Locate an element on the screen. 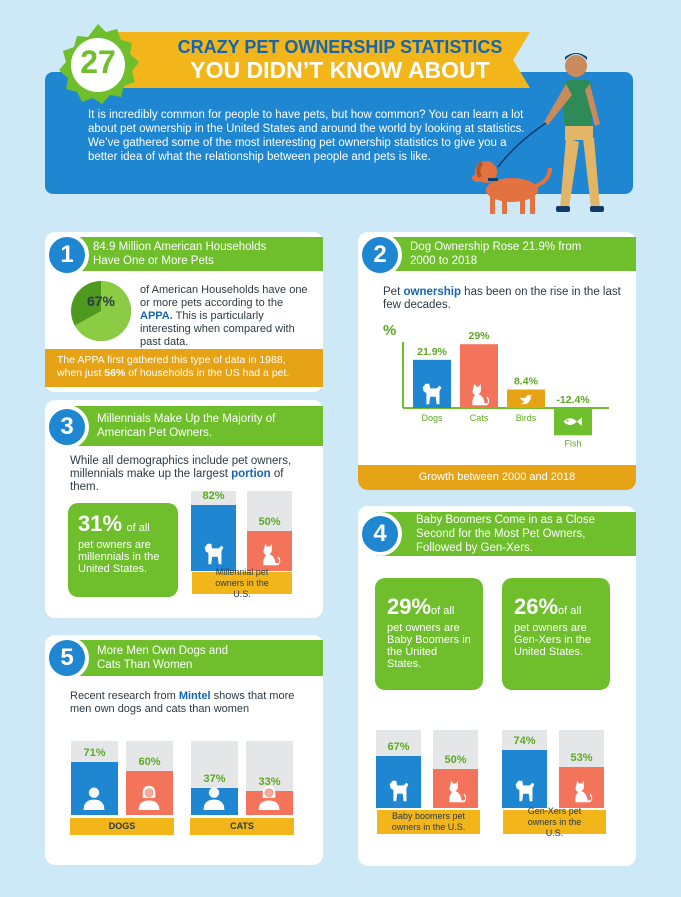 This screenshot has width=681, height=897. growth-value-label: 29% is located at coordinates (479, 336).